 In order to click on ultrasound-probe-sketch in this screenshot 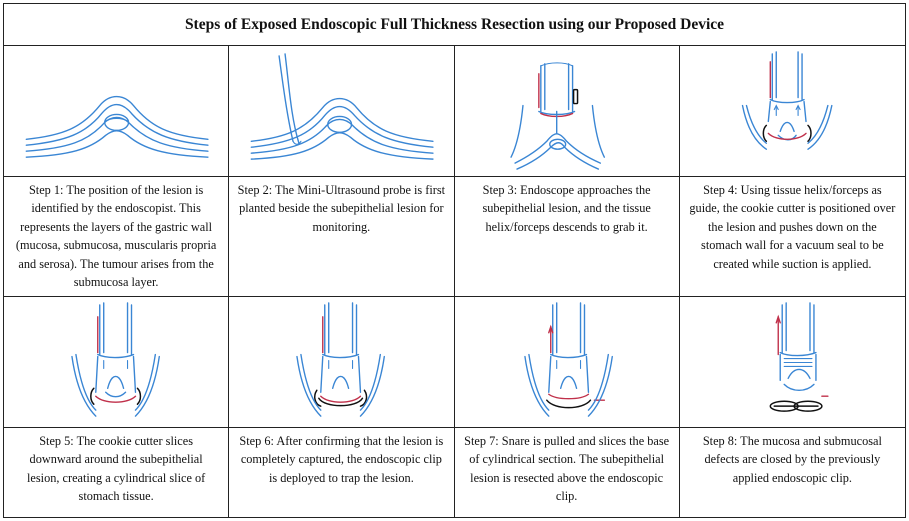, I will do `click(342, 106)`.